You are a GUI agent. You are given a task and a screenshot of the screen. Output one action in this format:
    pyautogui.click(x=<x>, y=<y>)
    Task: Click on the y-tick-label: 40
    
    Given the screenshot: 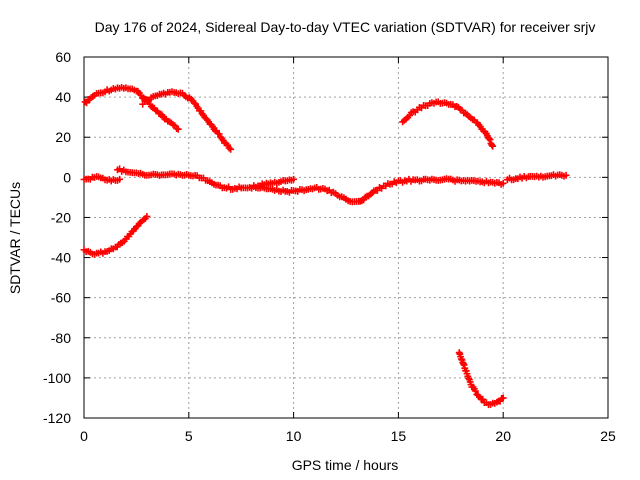 What is the action you would take?
    pyautogui.click(x=63, y=97)
    